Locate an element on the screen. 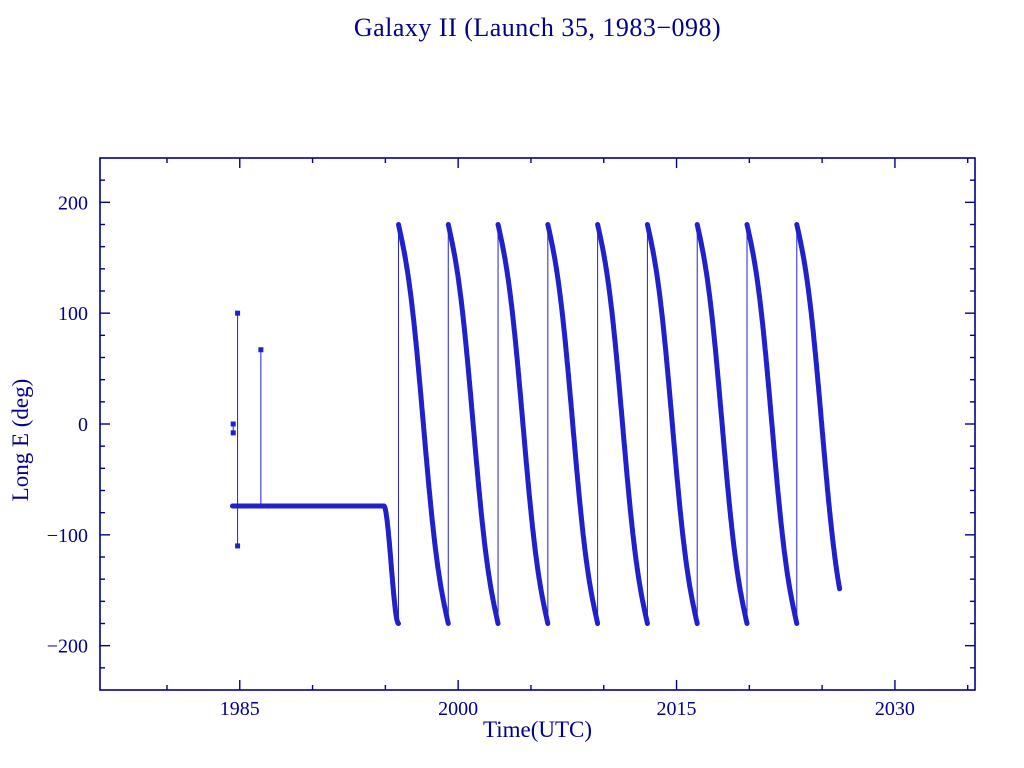 The height and width of the screenshot is (768, 1024). x-tick-label: 2030 is located at coordinates (895, 709).